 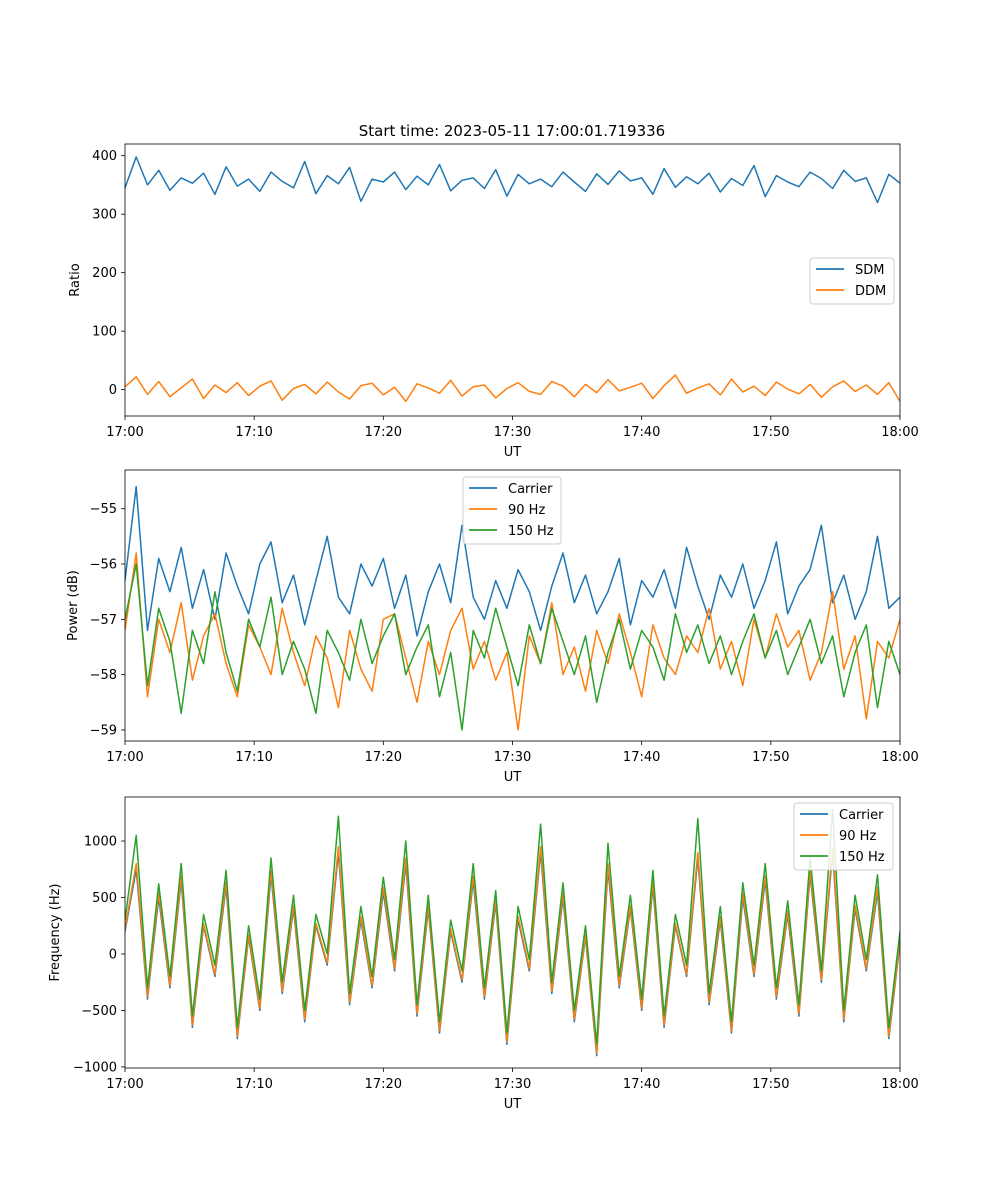 I want to click on y-tick-label: 200, so click(x=104, y=273).